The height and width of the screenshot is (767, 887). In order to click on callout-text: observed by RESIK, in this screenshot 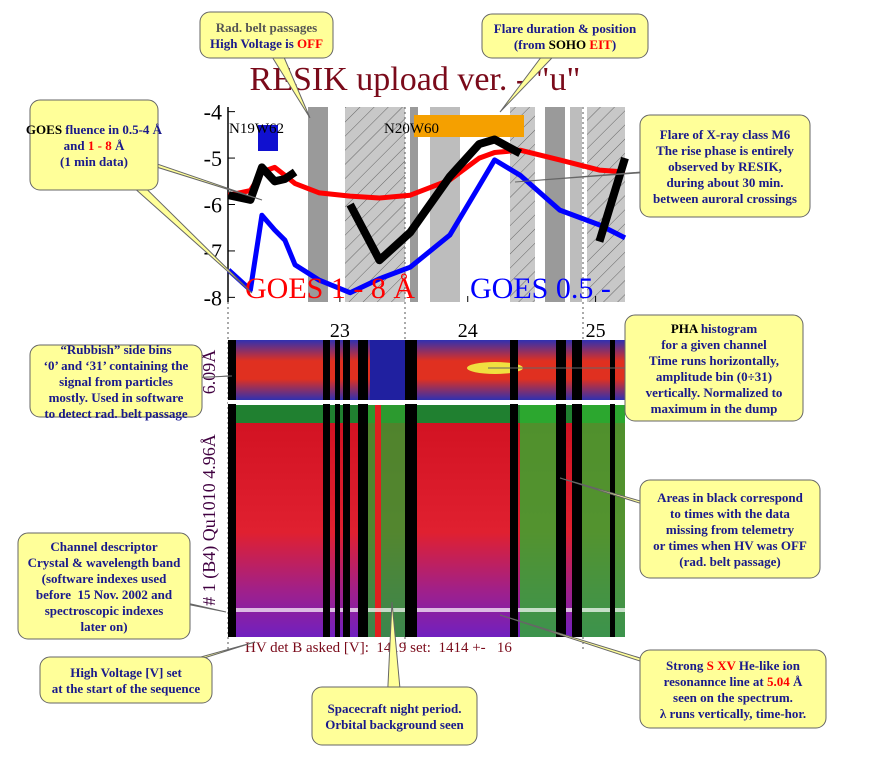, I will do `click(725, 166)`.